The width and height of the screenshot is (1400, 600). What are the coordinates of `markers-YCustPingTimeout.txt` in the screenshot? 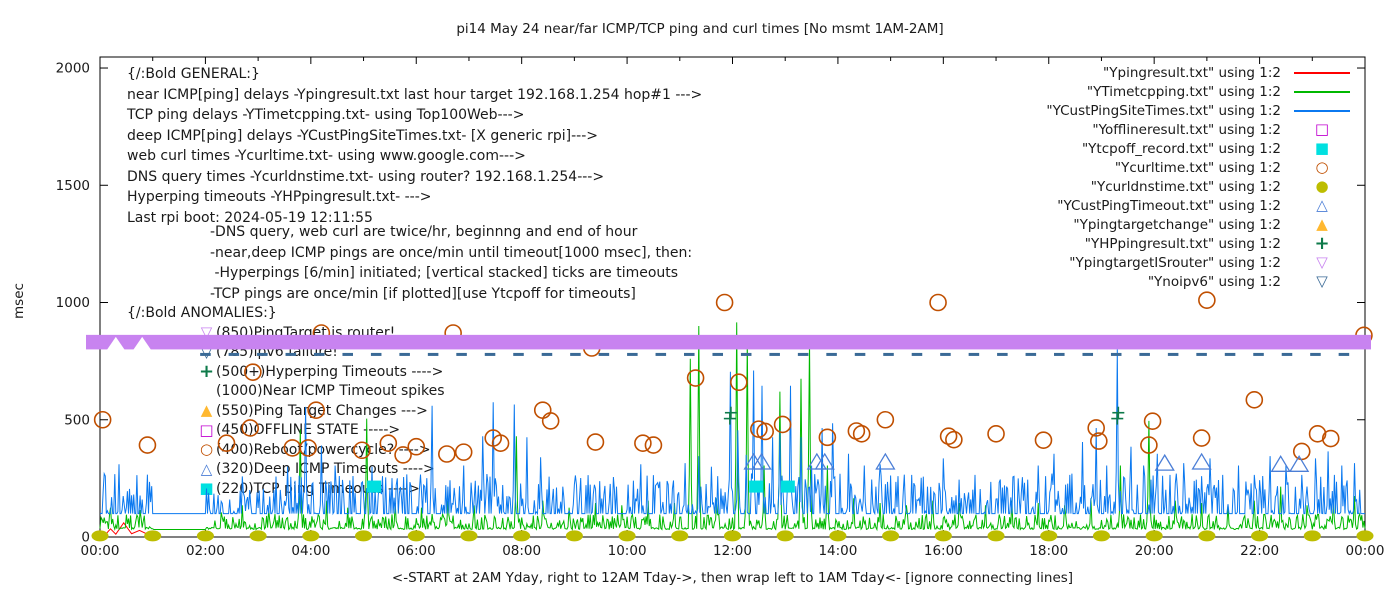 It's located at (1026, 462).